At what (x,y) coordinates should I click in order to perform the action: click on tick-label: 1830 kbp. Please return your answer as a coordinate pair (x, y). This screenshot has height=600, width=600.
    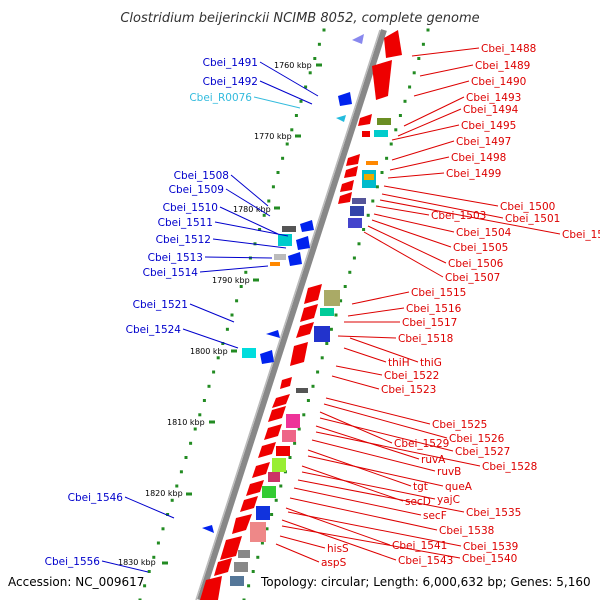
    Looking at the image, I should click on (137, 562).